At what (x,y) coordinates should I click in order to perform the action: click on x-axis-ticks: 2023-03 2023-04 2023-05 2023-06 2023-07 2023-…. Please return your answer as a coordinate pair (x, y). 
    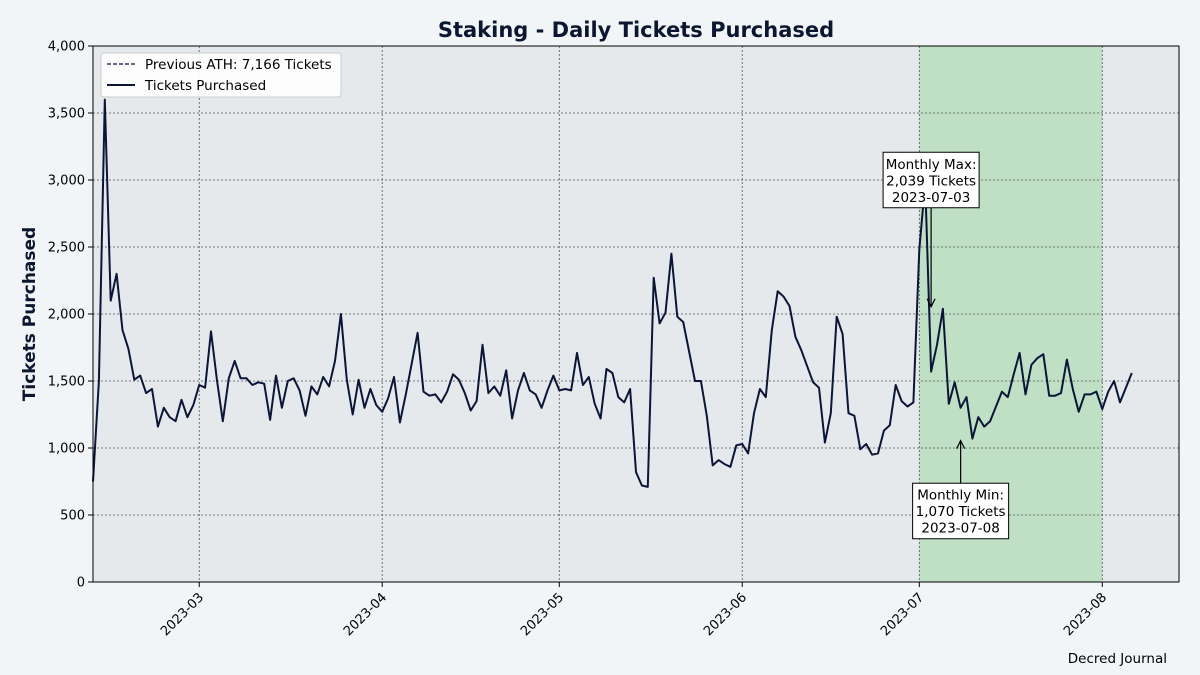
    Looking at the image, I should click on (634, 610).